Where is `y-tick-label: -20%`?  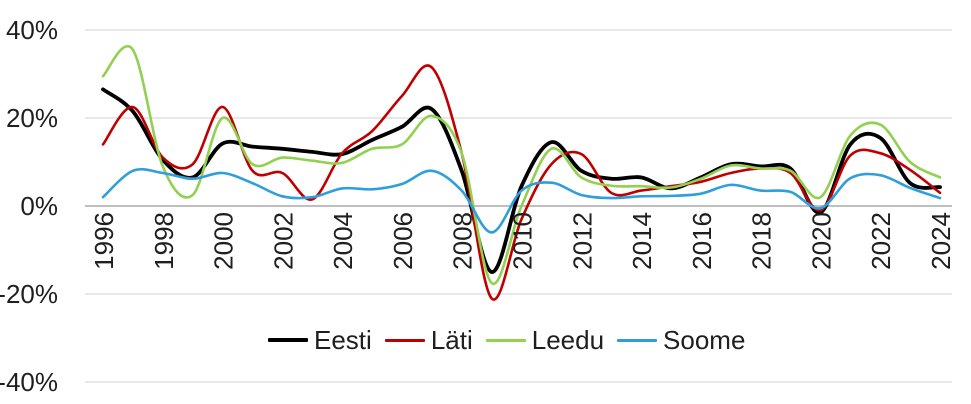 y-tick-label: -20% is located at coordinates (29, 294).